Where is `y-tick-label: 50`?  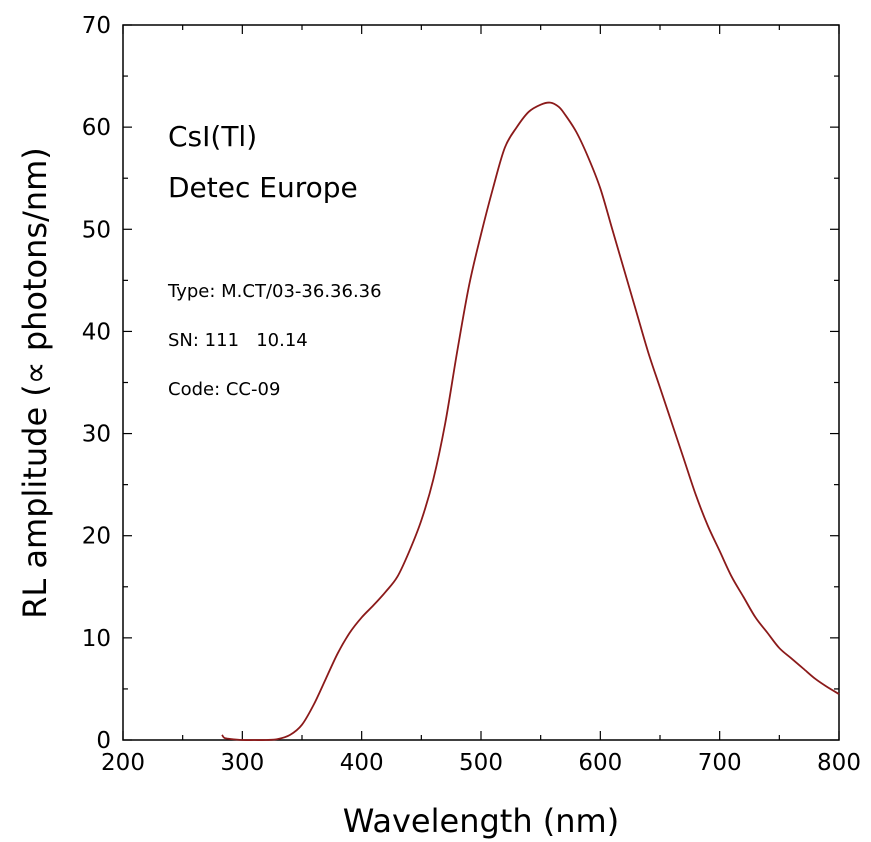
y-tick-label: 50 is located at coordinates (96, 230).